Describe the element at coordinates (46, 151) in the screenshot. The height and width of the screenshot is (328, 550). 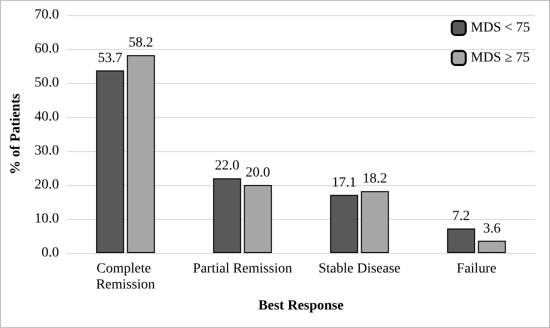
I see `y-tick-label: 30.0` at that location.